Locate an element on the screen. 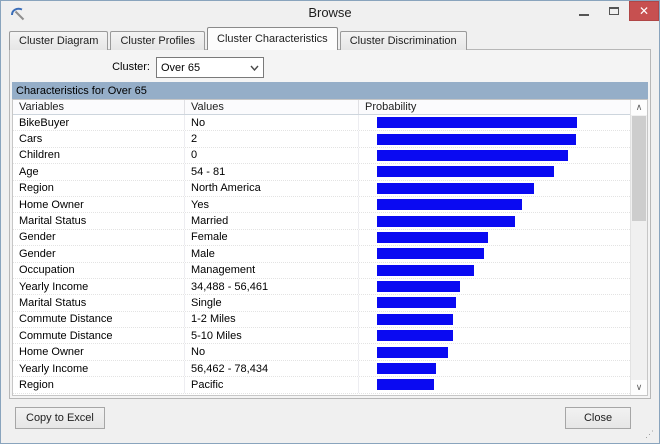 This screenshot has width=660, height=444. row-value: 2 is located at coordinates (272, 139).